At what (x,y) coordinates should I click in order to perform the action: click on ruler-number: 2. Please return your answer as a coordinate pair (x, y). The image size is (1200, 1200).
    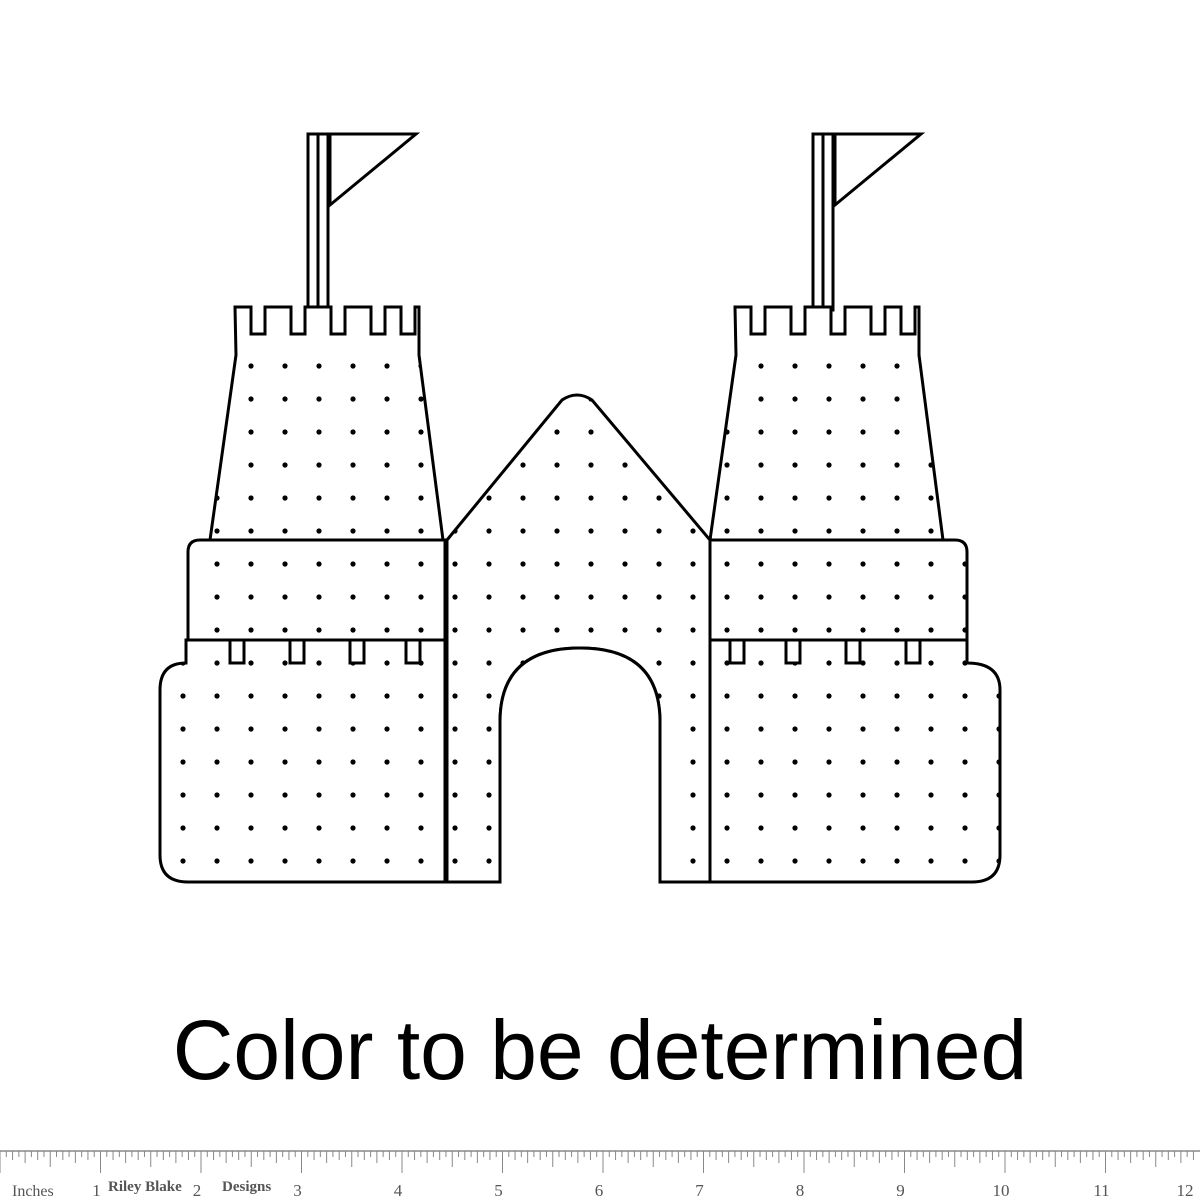
    Looking at the image, I should click on (197, 1190).